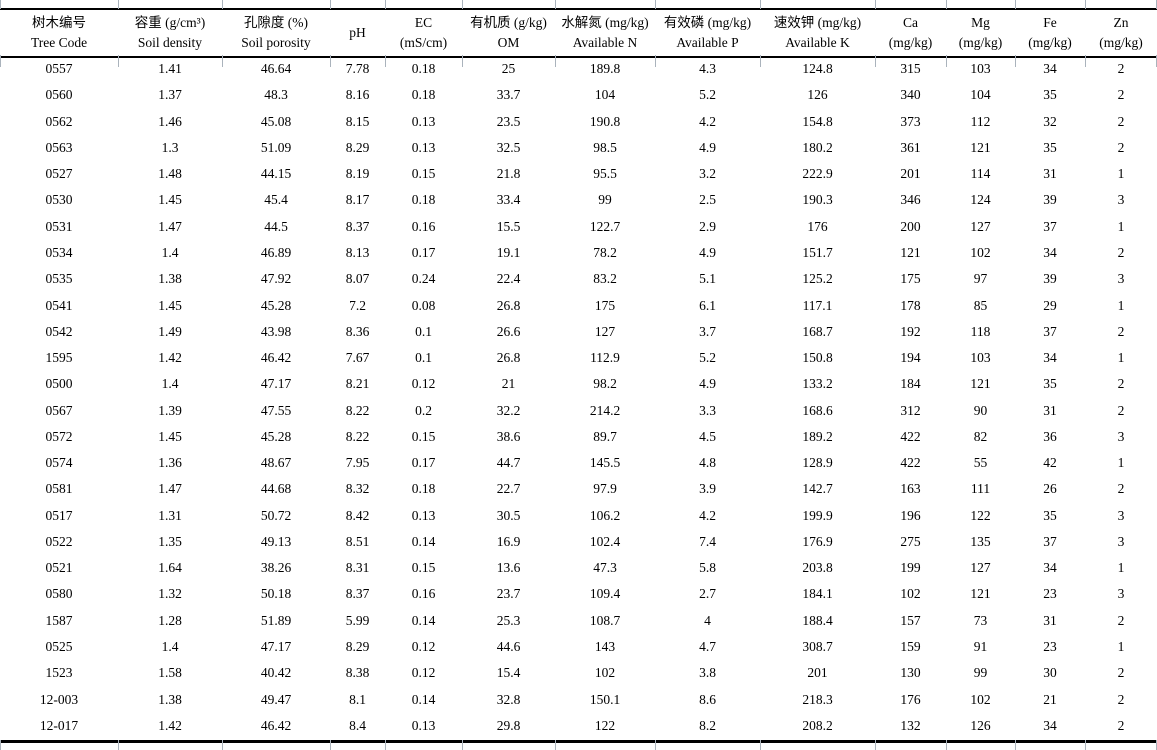 The image size is (1157, 750). I want to click on cell-mg: 122, so click(980, 515).